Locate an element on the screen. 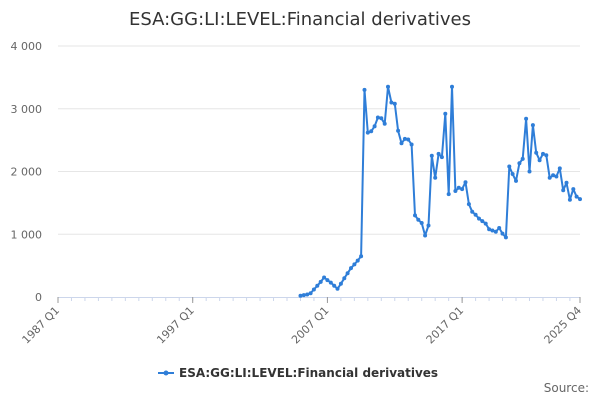 The image size is (600, 400). y-tick-label: 3 000 is located at coordinates (27, 109).